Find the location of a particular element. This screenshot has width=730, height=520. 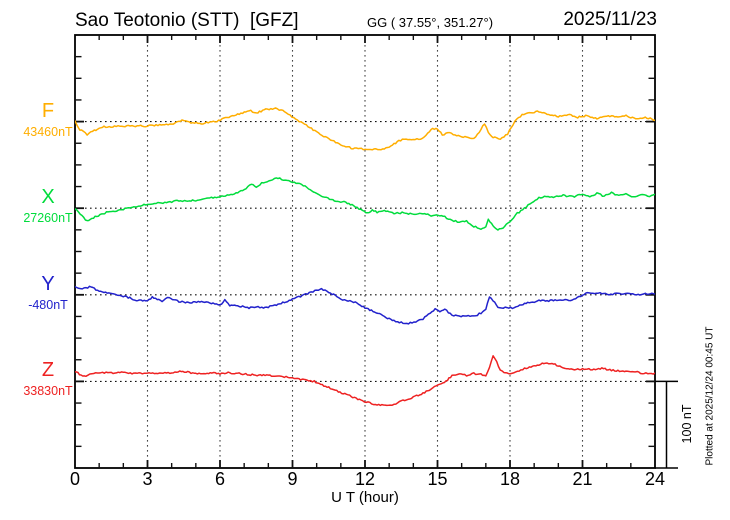

x-tick-label: 12 is located at coordinates (365, 479).